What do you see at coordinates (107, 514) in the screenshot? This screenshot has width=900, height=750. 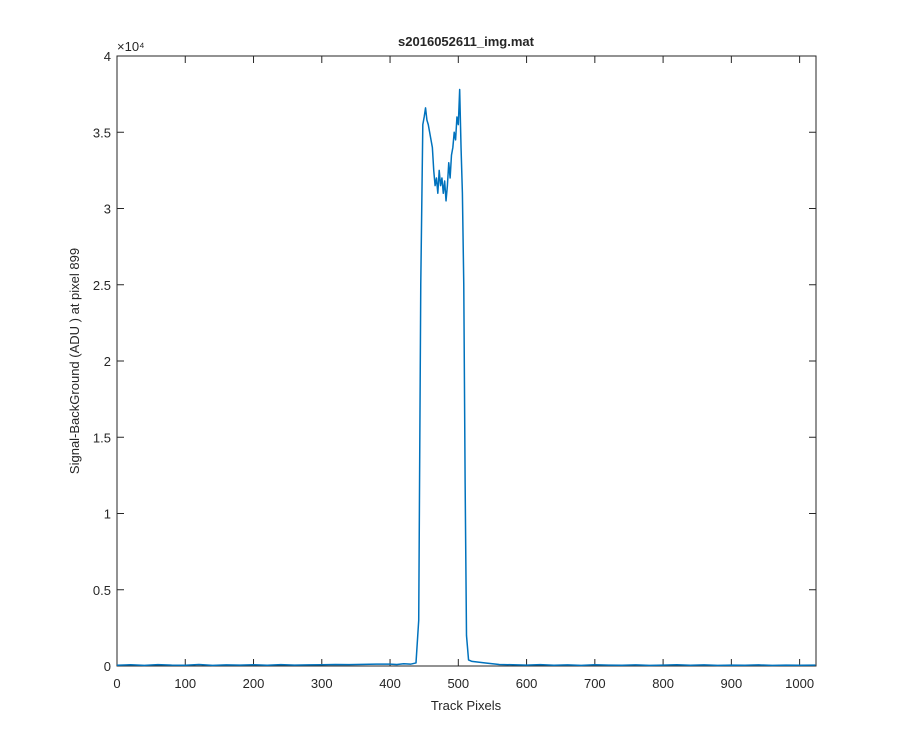 I see `y-tick-label: 1` at bounding box center [107, 514].